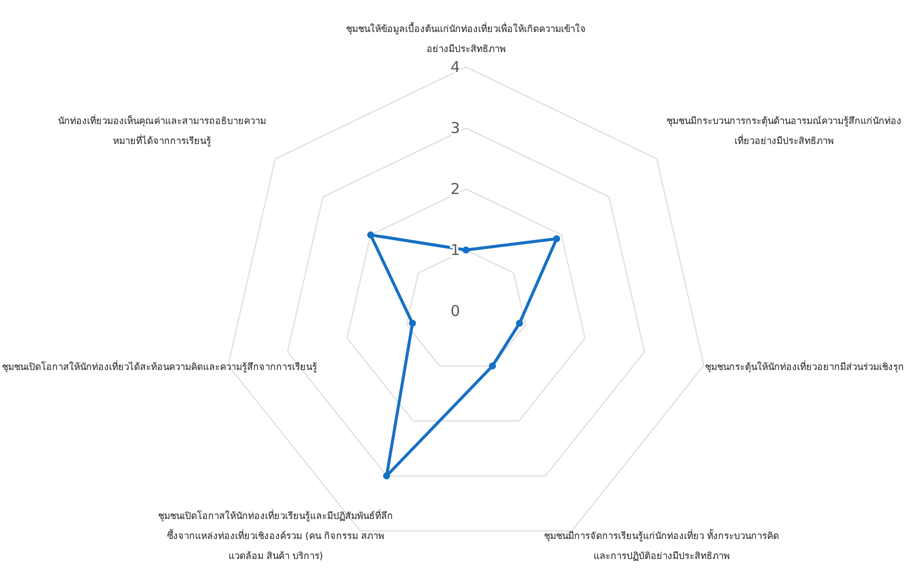 The height and width of the screenshot is (569, 906). I want to click on y-tick-label: 2, so click(455, 189).